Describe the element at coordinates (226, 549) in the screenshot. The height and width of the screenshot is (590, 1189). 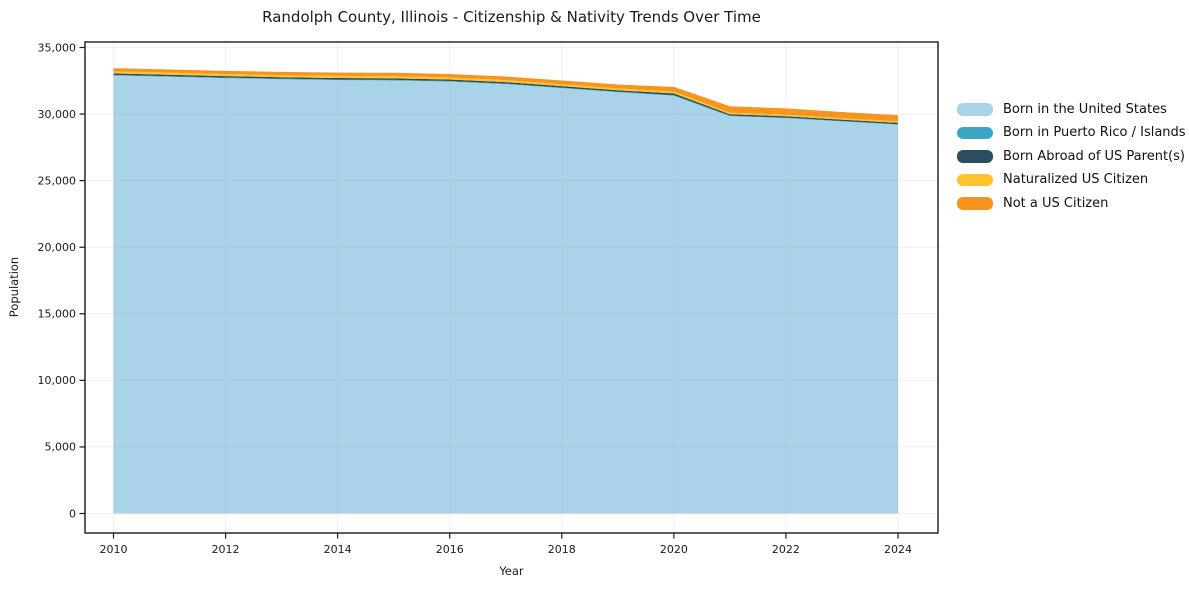
I see `x-tick-label-2012: 2012` at that location.